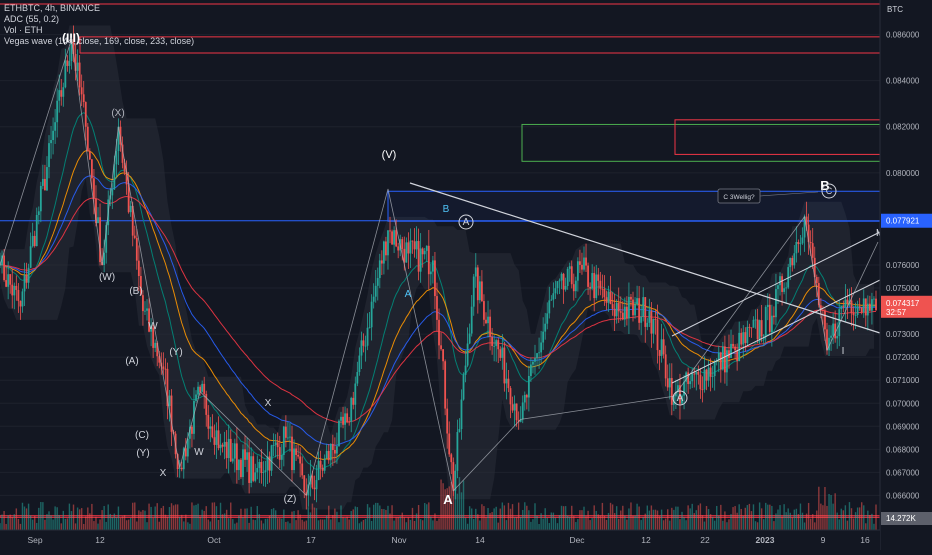 This screenshot has width=932, height=555. I want to click on wave-label: A, so click(408, 294).